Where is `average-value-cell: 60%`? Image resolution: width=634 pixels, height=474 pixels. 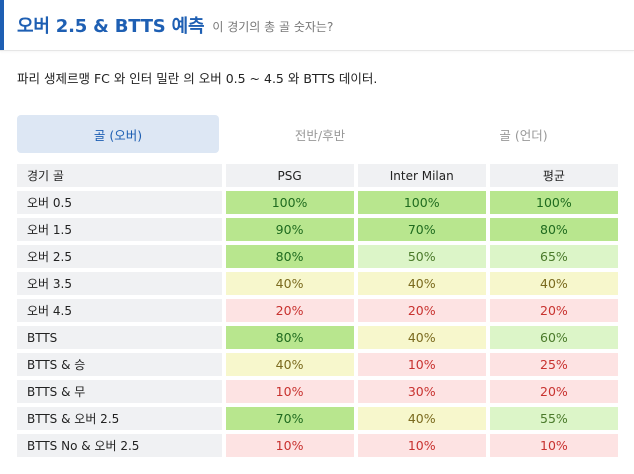
average-value-cell: 60% is located at coordinates (553, 337).